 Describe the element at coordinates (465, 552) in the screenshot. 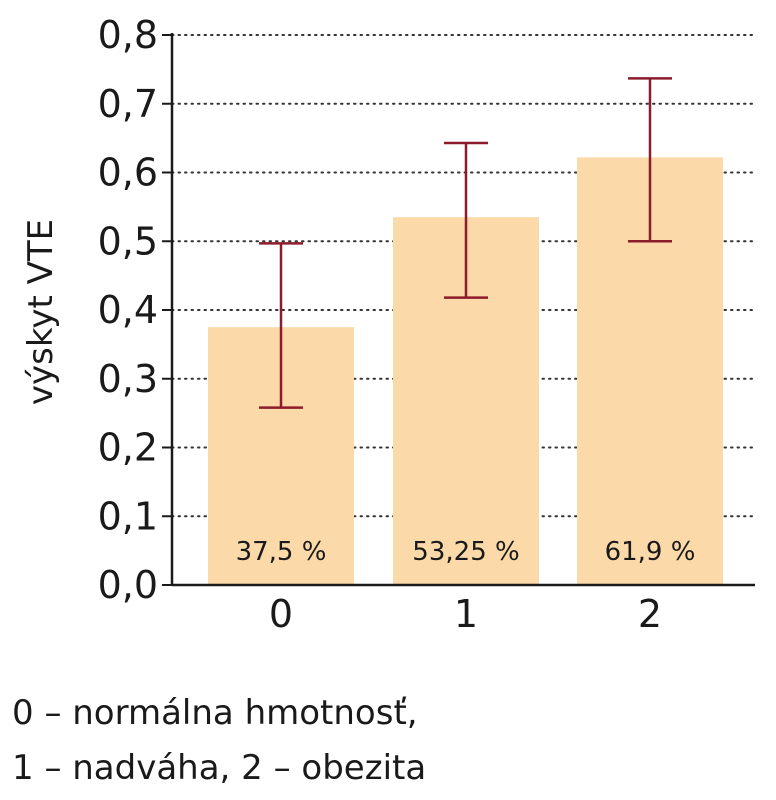

I see `data-label-1: 53,25 %` at that location.